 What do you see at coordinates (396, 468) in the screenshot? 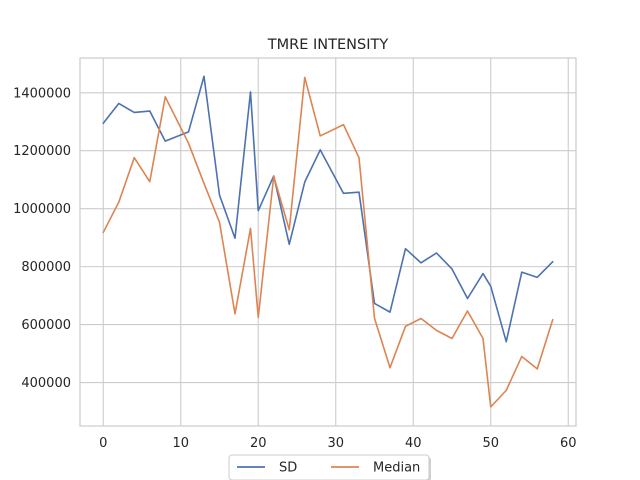
I see `legend-label-median: Median` at bounding box center [396, 468].